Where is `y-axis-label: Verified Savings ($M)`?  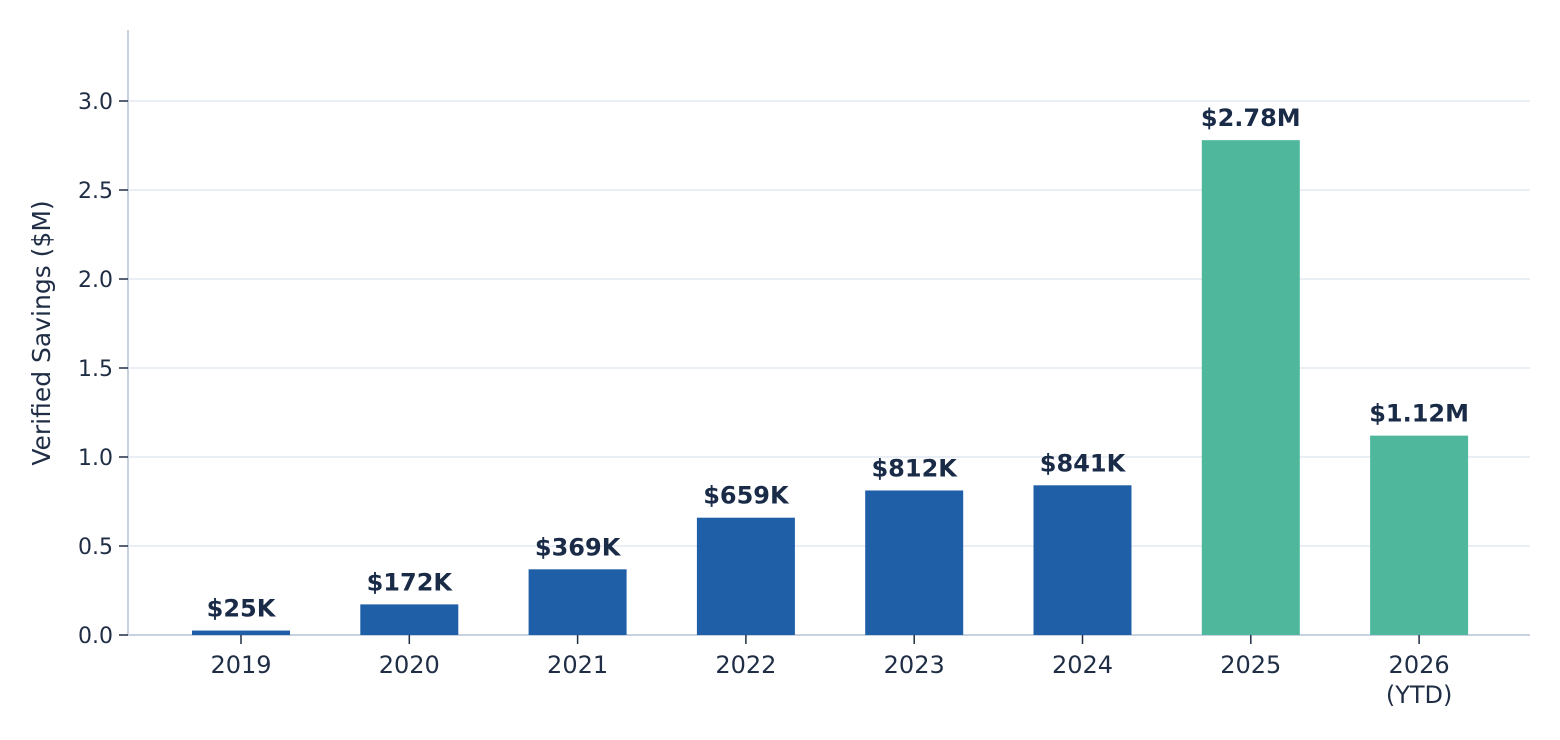 y-axis-label: Verified Savings ($M) is located at coordinates (41, 332).